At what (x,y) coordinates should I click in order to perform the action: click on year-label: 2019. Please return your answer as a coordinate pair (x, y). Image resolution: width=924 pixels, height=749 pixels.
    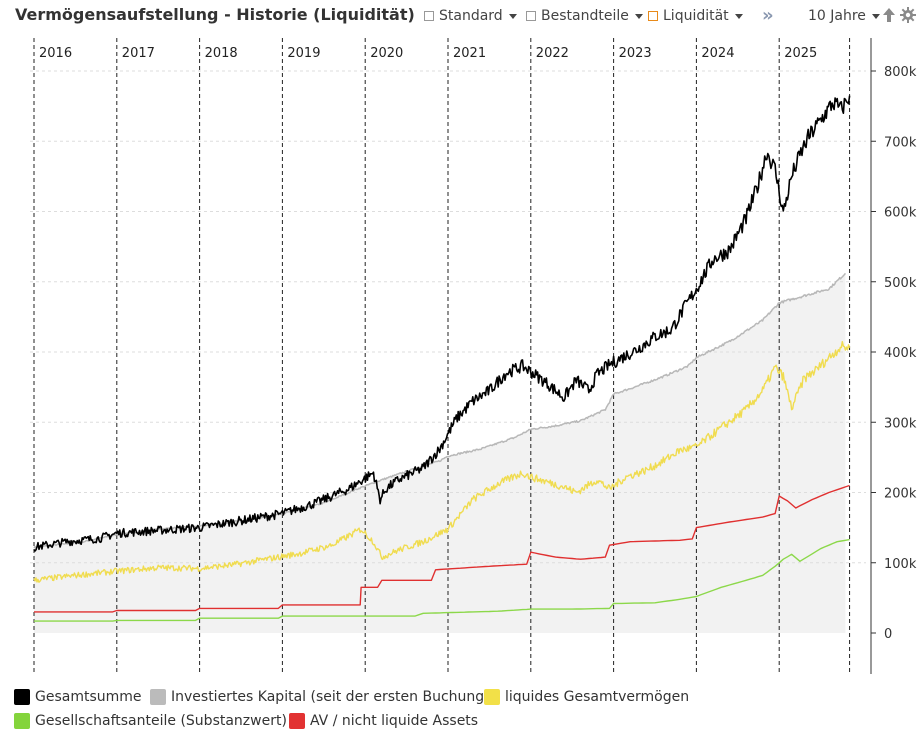
    Looking at the image, I should click on (303, 53).